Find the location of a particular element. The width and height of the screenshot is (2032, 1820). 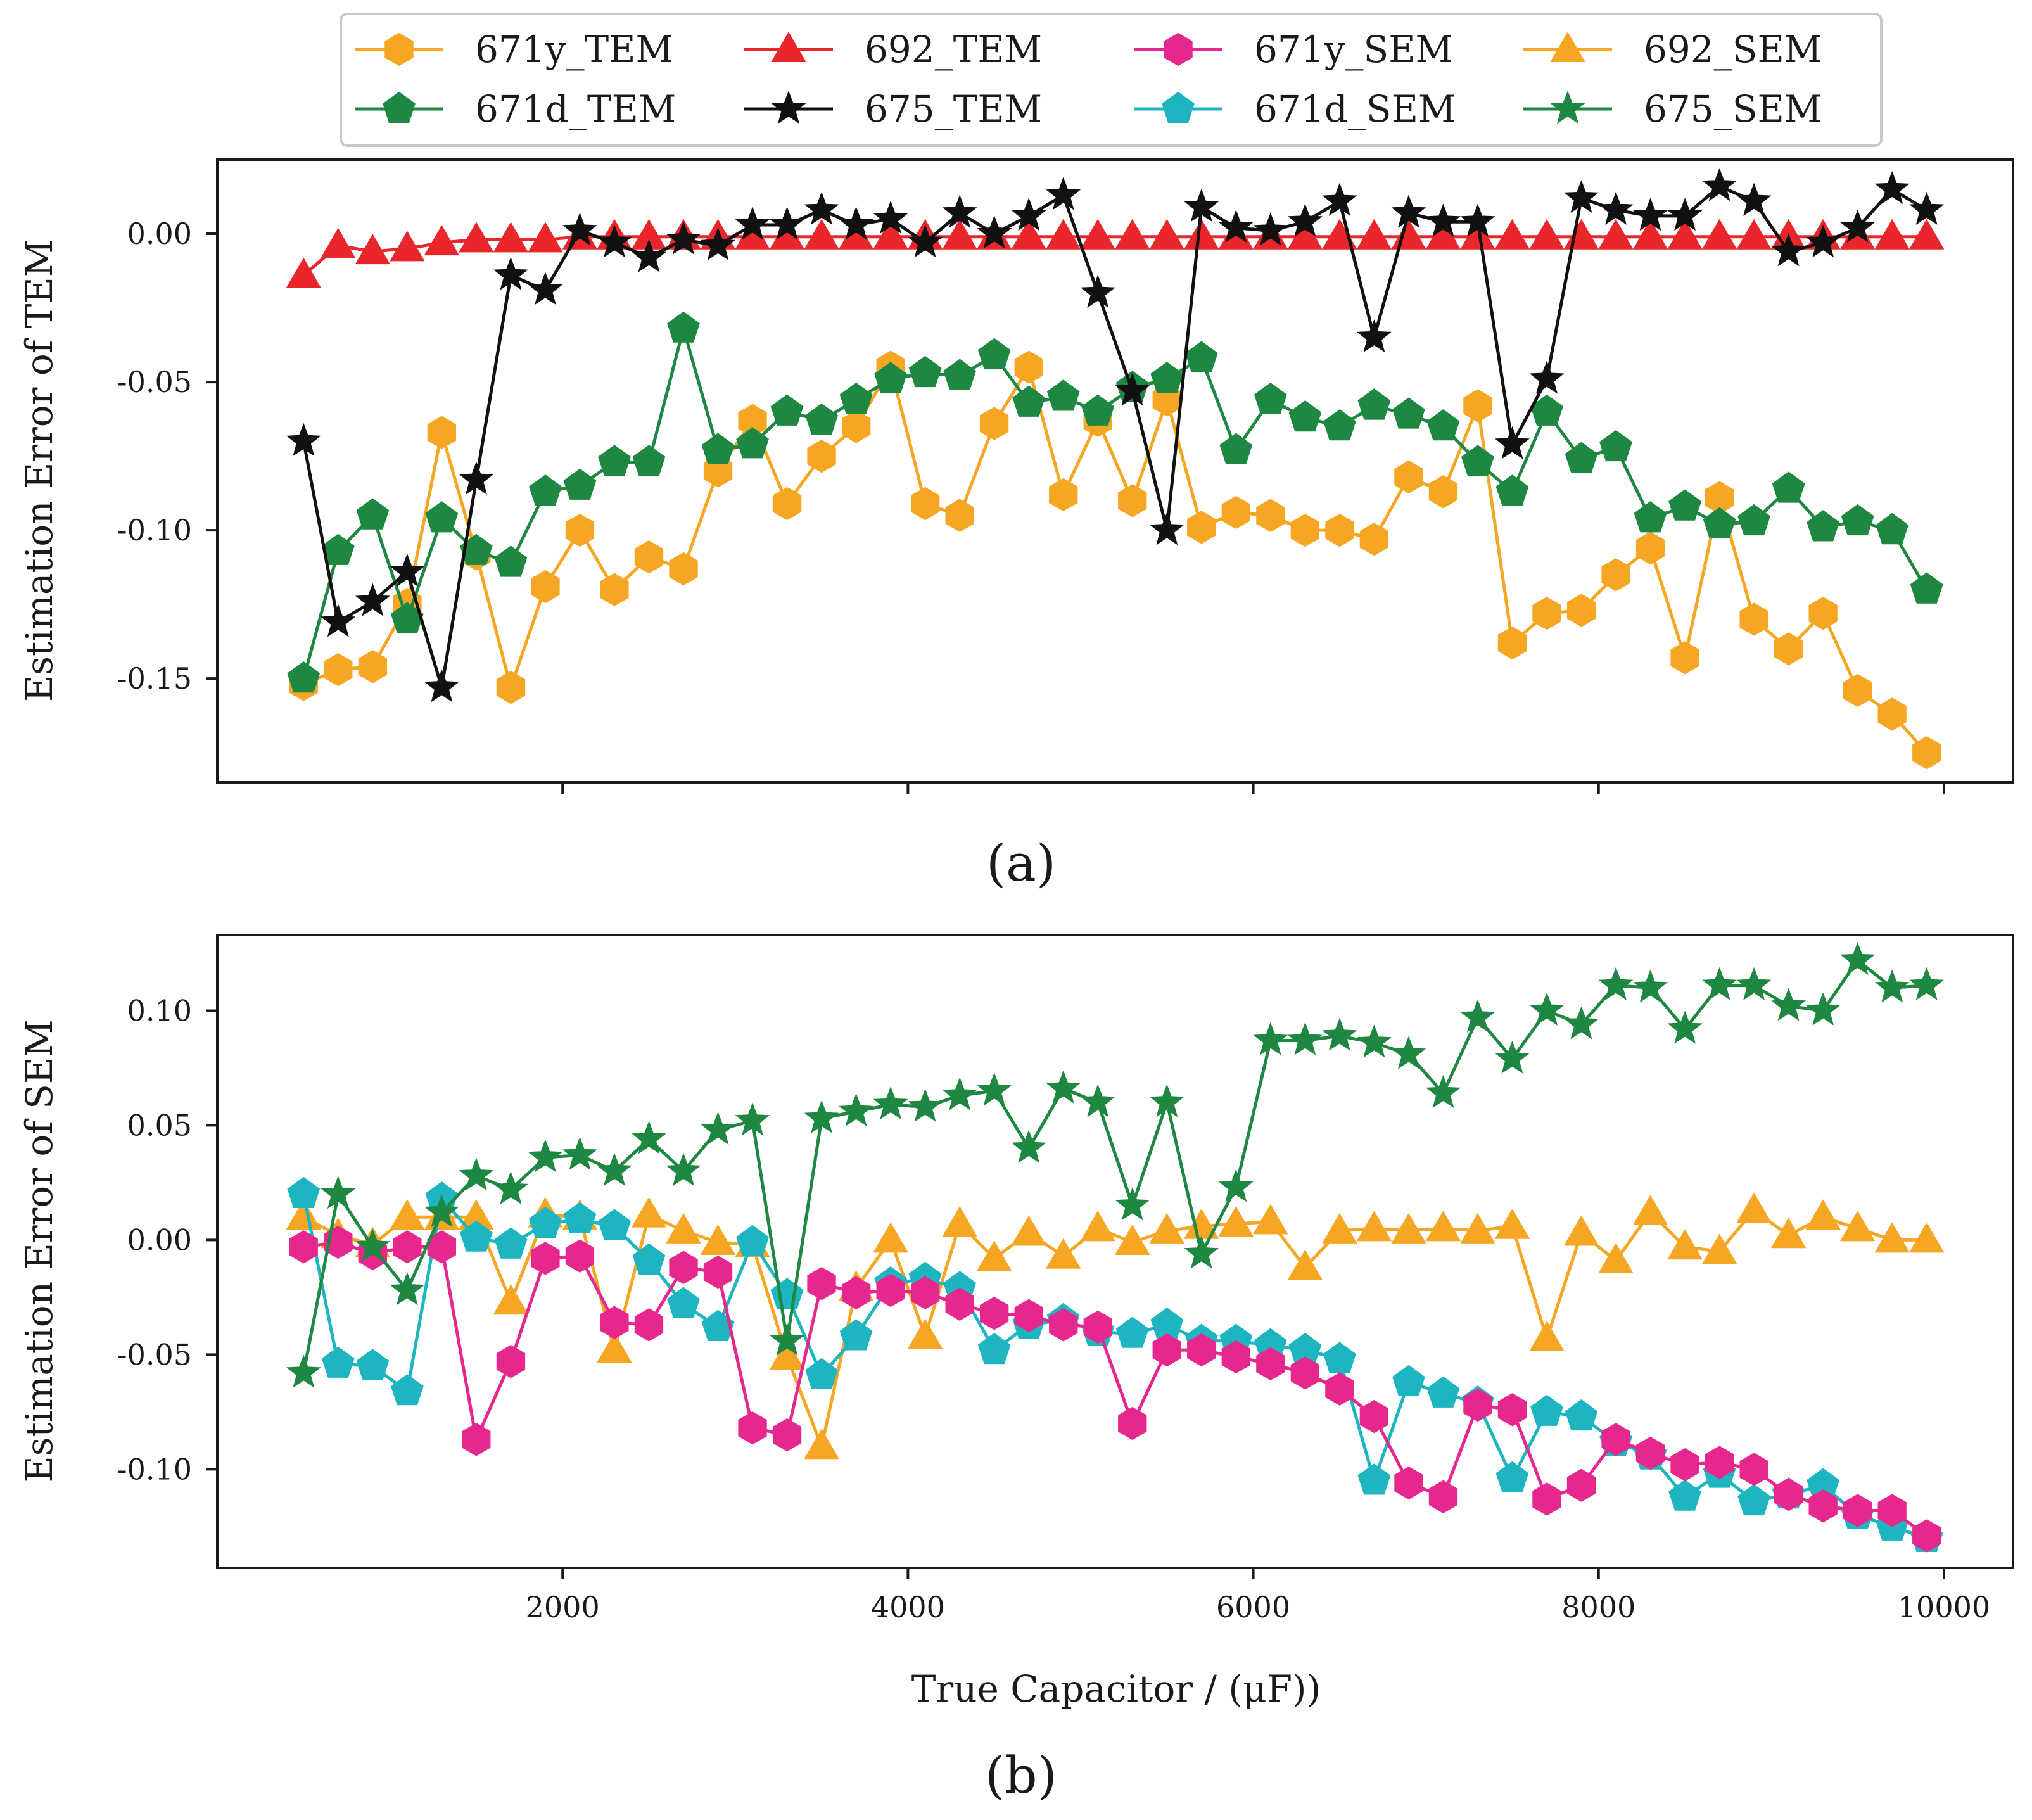

legend-item-692-sem: 692_SEM is located at coordinates (1672, 49).